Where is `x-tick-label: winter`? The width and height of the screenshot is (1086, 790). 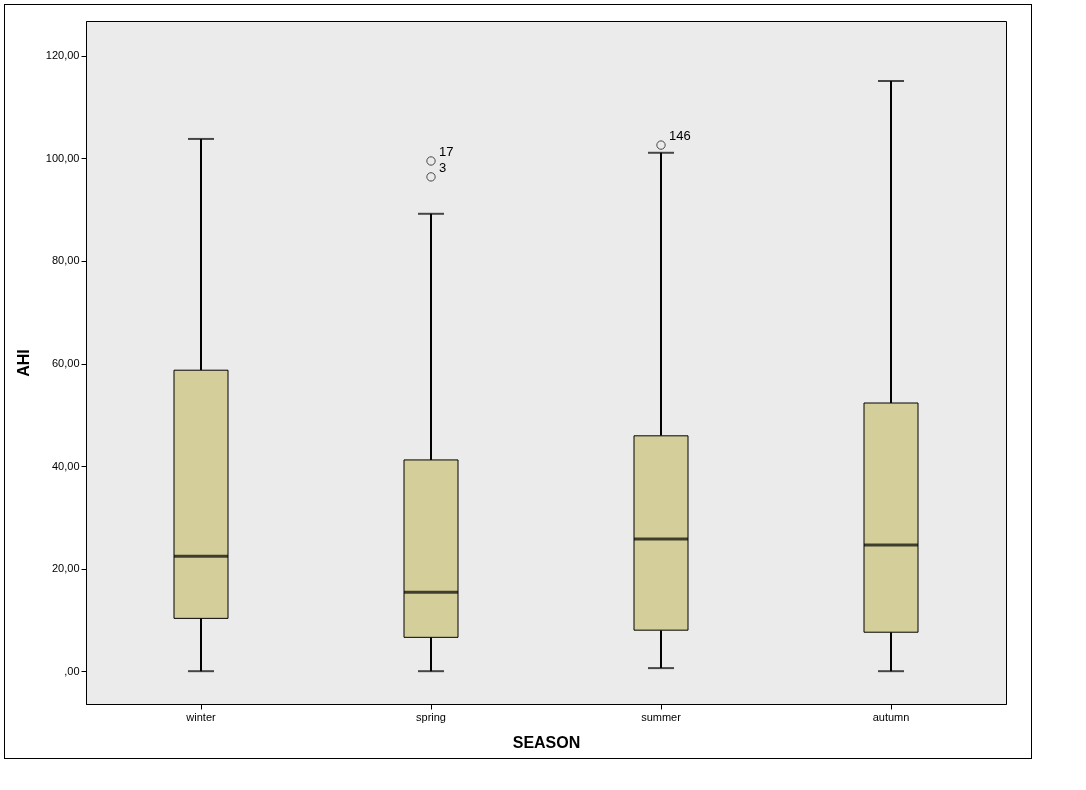
x-tick-label: winter is located at coordinates (201, 716).